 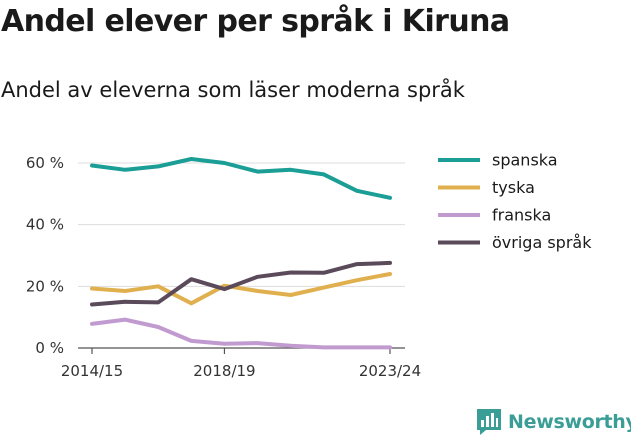 I want to click on y-tick-label: 20 %, so click(x=45, y=286).